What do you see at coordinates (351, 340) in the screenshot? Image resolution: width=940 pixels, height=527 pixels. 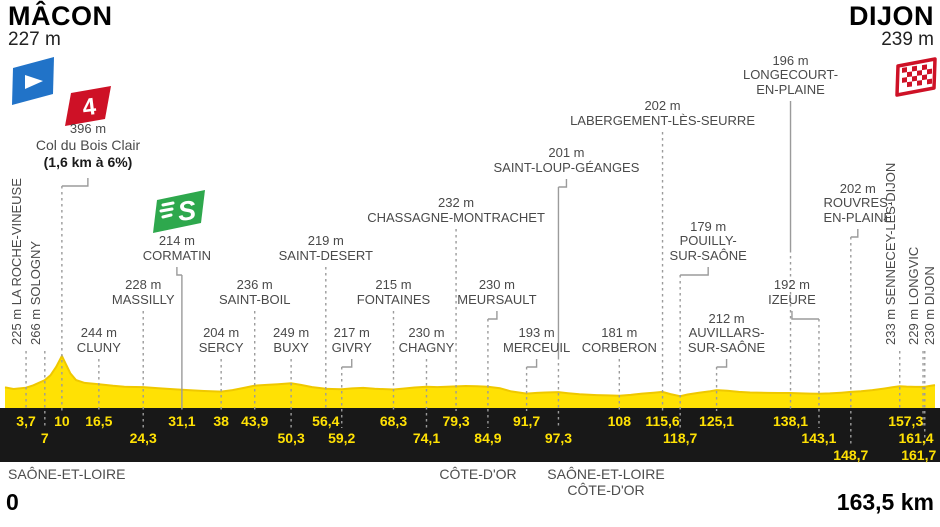 I see `waypoint-label: 217 m GIVRY` at bounding box center [351, 340].